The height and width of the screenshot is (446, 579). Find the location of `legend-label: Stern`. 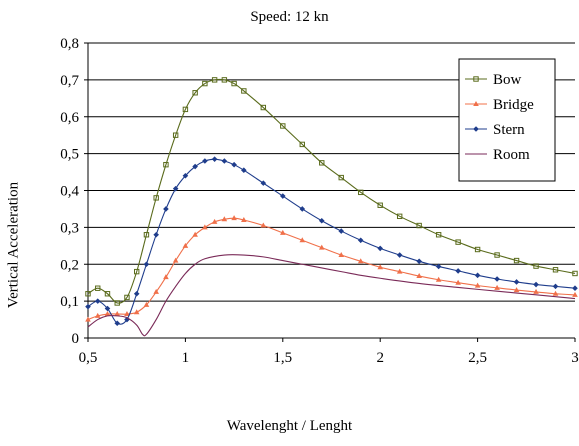

legend-label: Stern is located at coordinates (509, 130).